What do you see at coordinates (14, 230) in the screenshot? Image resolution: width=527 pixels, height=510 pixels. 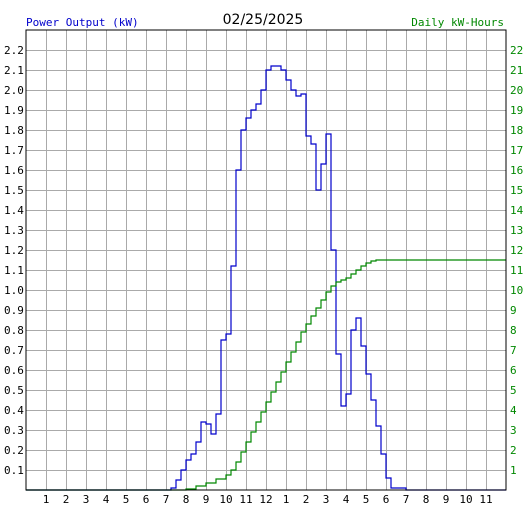 I see `left-tick-label: 1.3` at bounding box center [14, 230].